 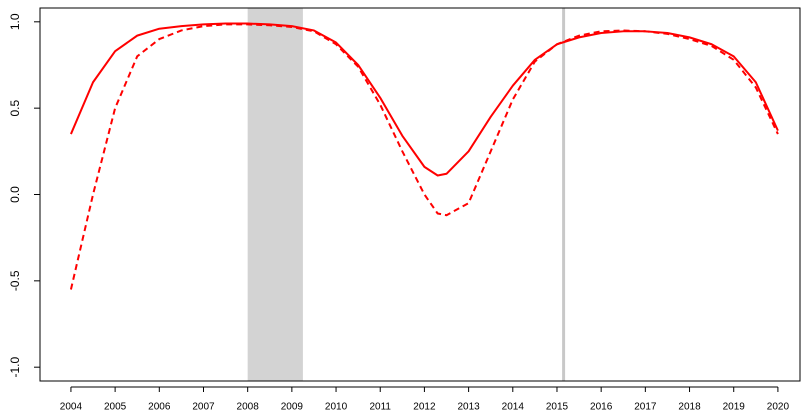 What do you see at coordinates (15, 280) in the screenshot?
I see `y-tick-label: -0.5` at bounding box center [15, 280].